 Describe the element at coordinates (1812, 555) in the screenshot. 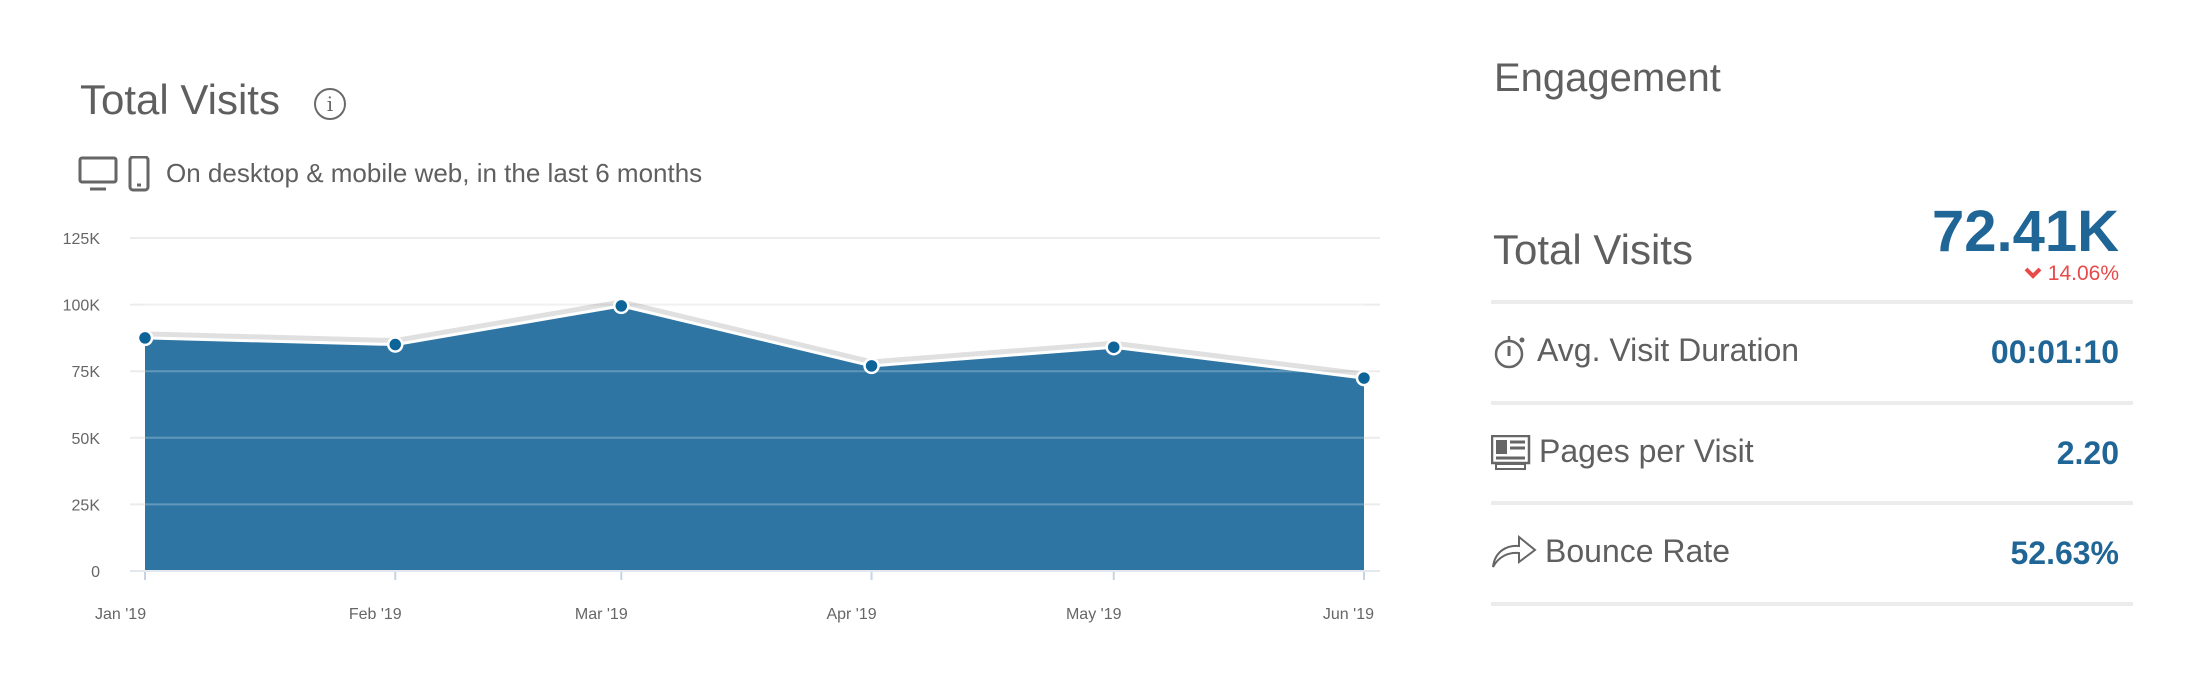

I see `metric-row-bounce-rate: Bounce Rate 52.63%` at that location.